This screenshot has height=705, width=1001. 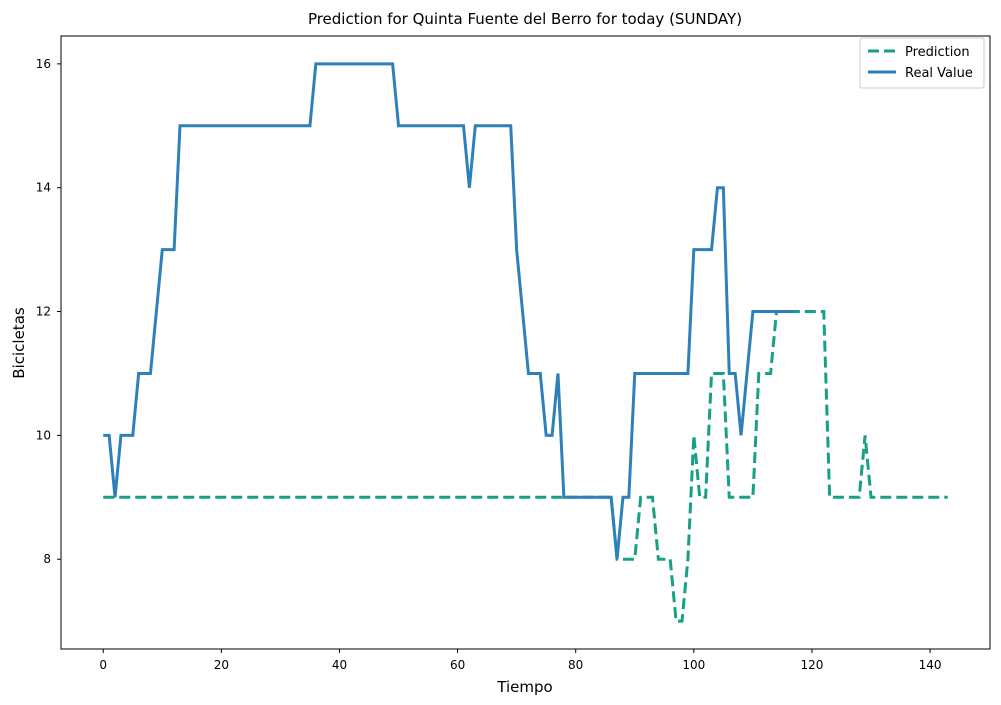 What do you see at coordinates (937, 52) in the screenshot?
I see `legend-label-prediction: Prediction` at bounding box center [937, 52].